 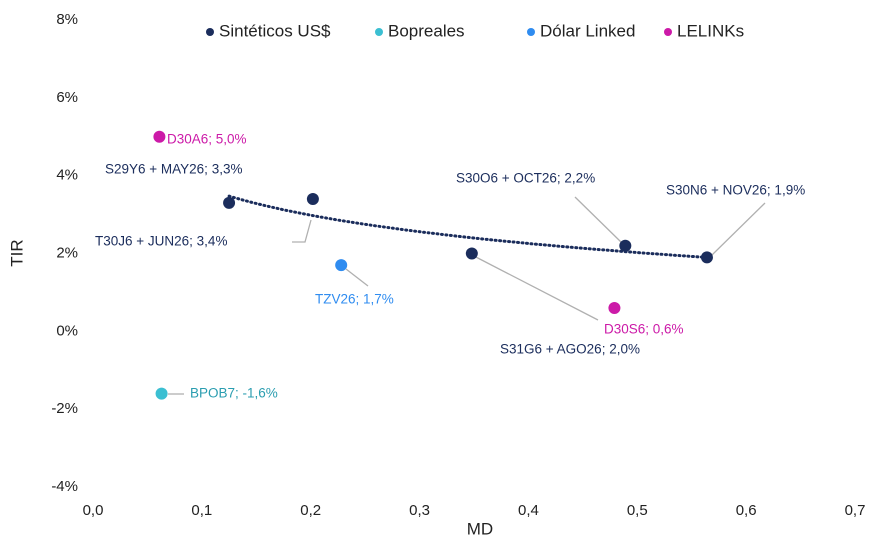 What do you see at coordinates (275, 30) in the screenshot?
I see `legend-label: Sintéticos US$` at bounding box center [275, 30].